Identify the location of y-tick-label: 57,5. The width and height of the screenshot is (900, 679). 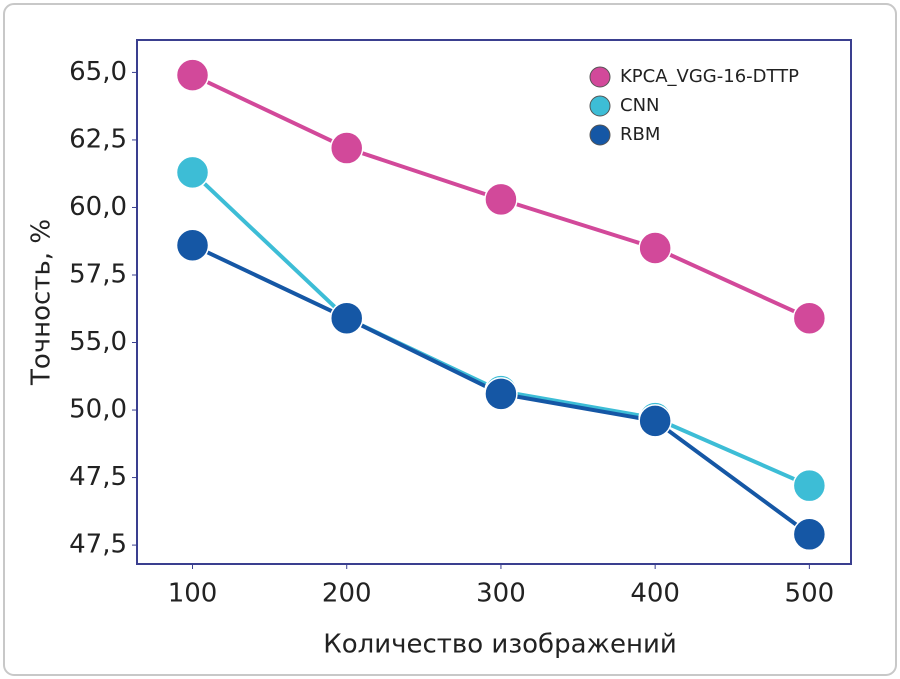
(98, 274).